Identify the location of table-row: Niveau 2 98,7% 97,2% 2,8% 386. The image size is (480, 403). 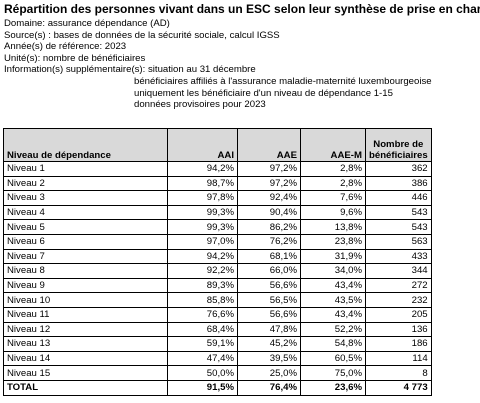
(217, 183).